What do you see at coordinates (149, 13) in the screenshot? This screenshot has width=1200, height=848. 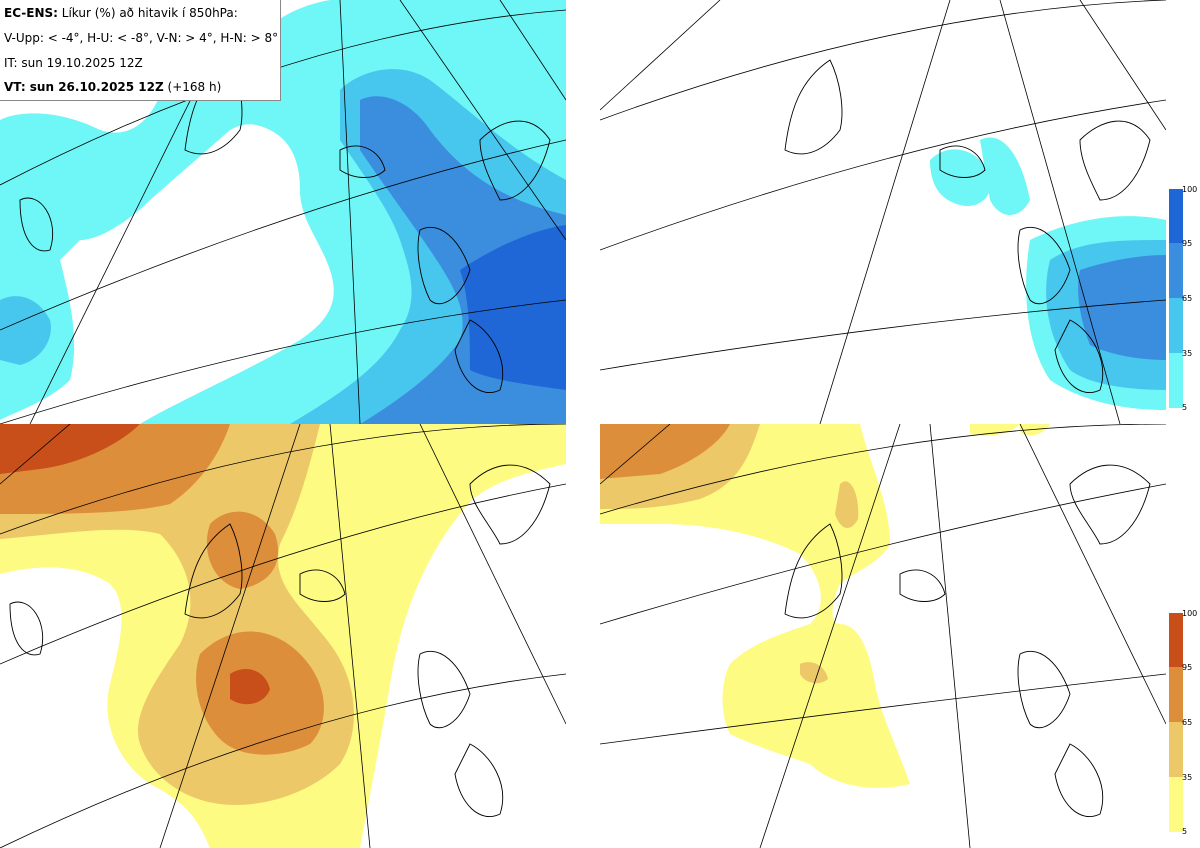 I see `chart-title: Líkur (%) að hitavik í 850hPa:` at bounding box center [149, 13].